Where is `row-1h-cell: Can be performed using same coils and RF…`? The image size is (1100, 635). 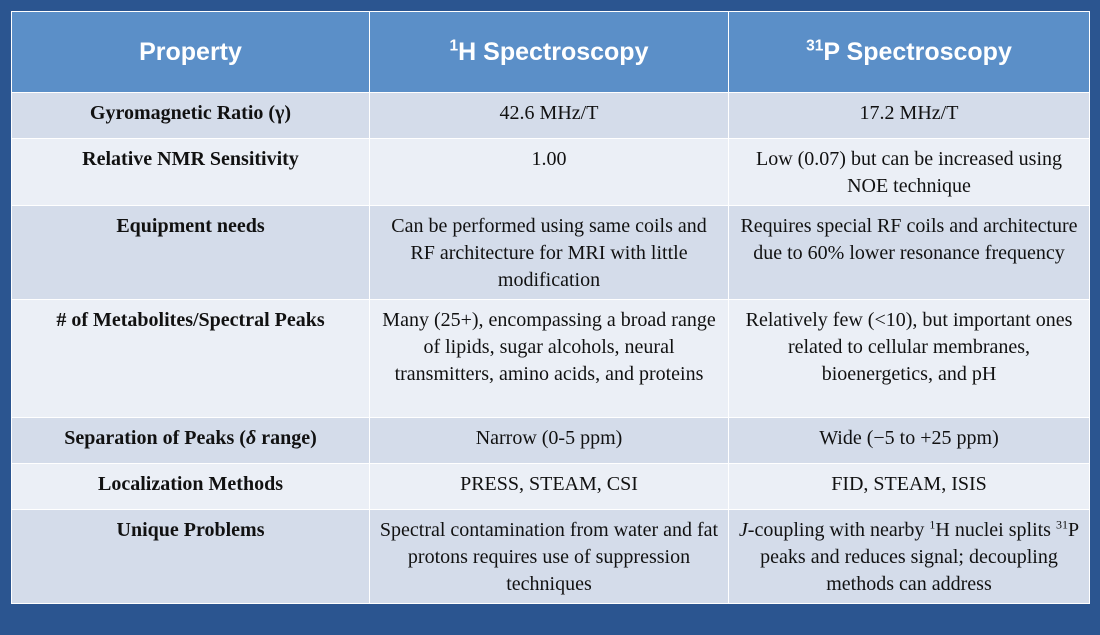
row-1h-cell: Can be performed using same coils and RF… is located at coordinates (549, 252).